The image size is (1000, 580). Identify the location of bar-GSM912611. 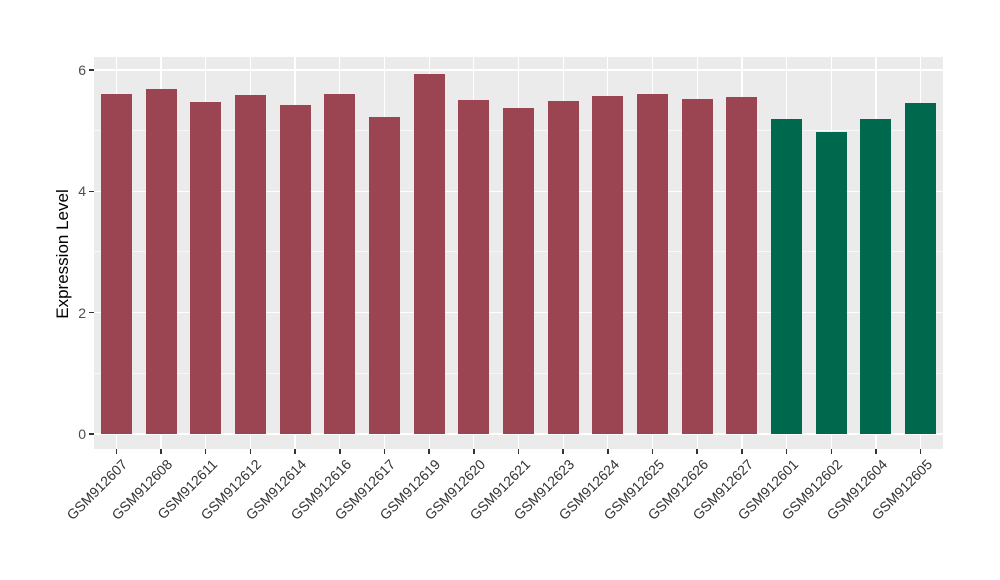
(206, 268).